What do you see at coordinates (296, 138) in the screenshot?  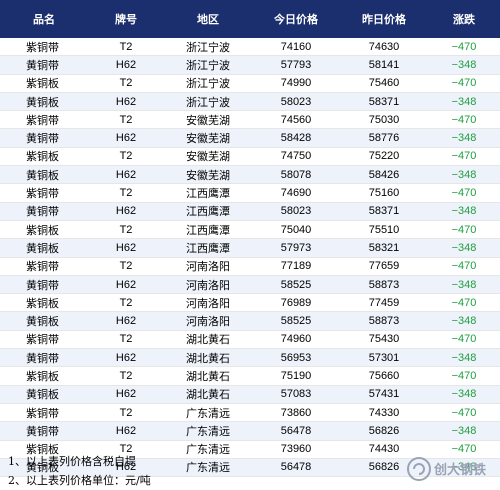 I see `cell-today-price: 58428` at bounding box center [296, 138].